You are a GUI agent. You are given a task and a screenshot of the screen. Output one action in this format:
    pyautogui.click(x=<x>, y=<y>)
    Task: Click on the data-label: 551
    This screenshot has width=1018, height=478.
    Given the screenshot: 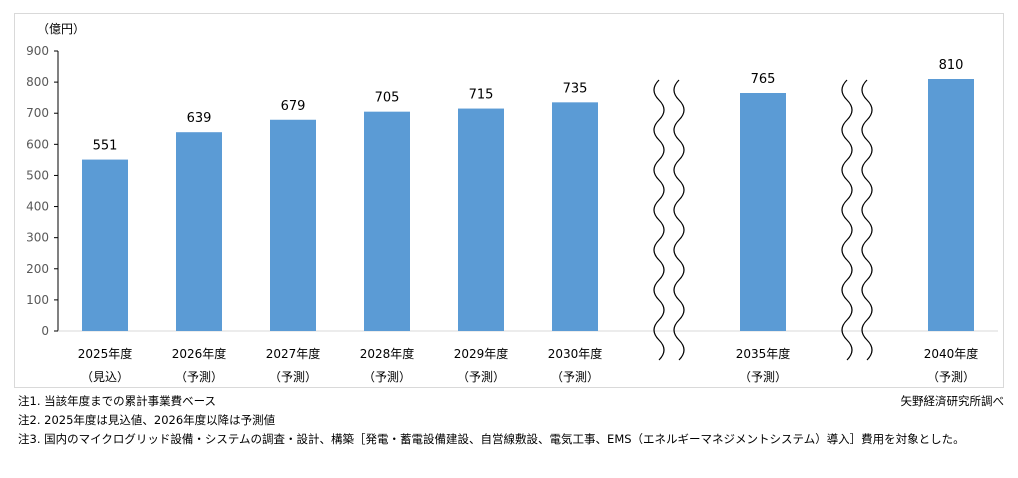 What is the action you would take?
    pyautogui.click(x=105, y=146)
    